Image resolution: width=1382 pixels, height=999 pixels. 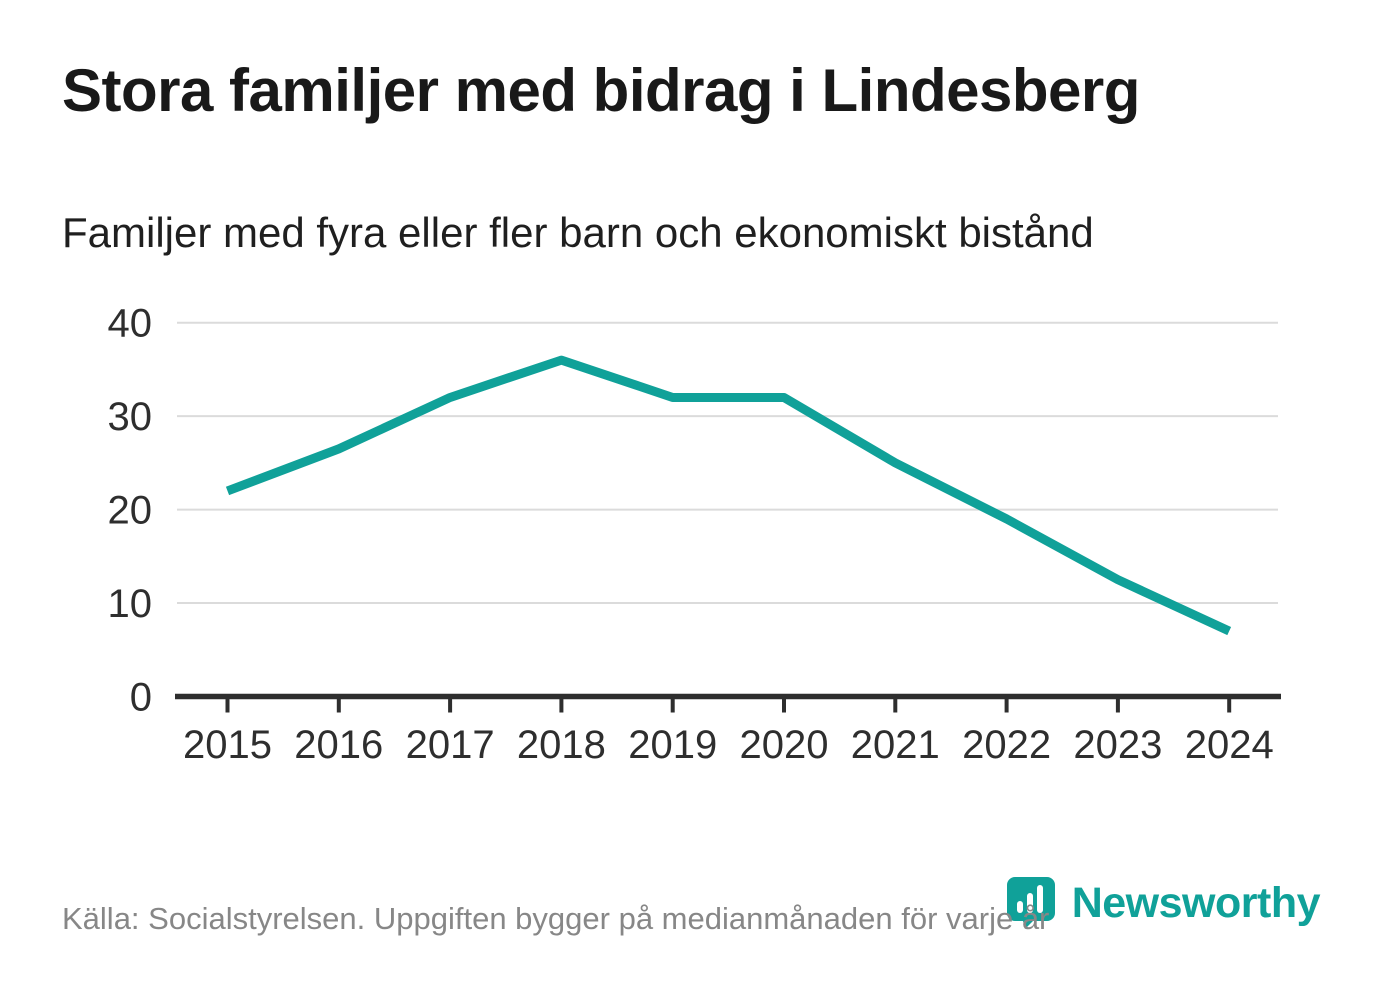 I want to click on y-axis-label: 10, so click(x=130, y=604).